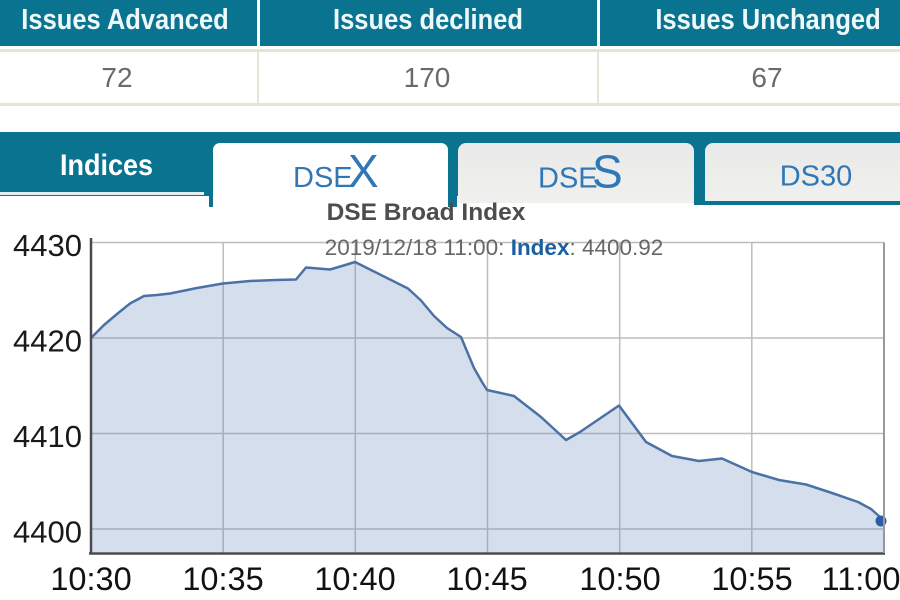 This screenshot has height=600, width=900. I want to click on svg-text: 4410, so click(47, 436).